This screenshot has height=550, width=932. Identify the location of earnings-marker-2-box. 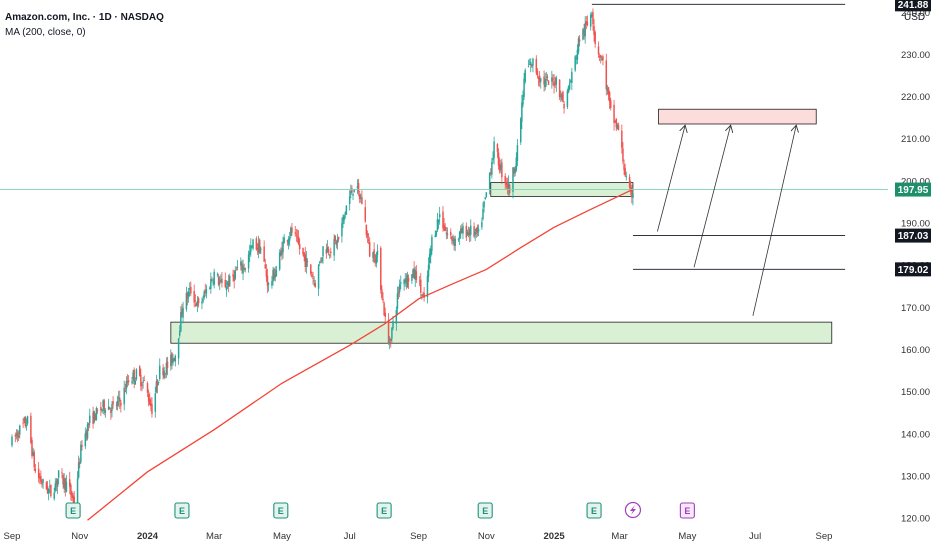
(281, 510).